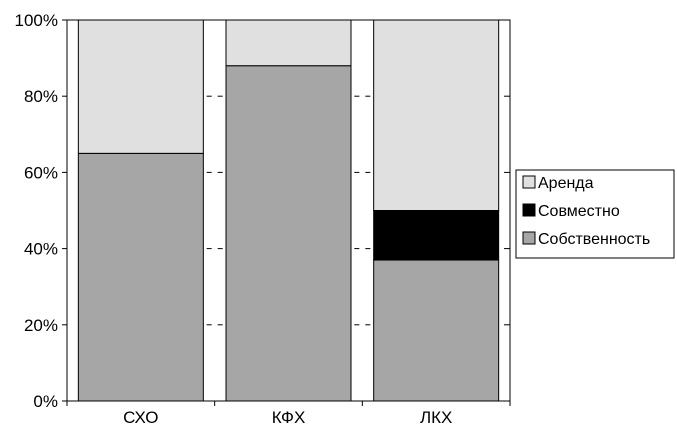 The image size is (677, 433). I want to click on y-tick-label: 20%, so click(41, 325).